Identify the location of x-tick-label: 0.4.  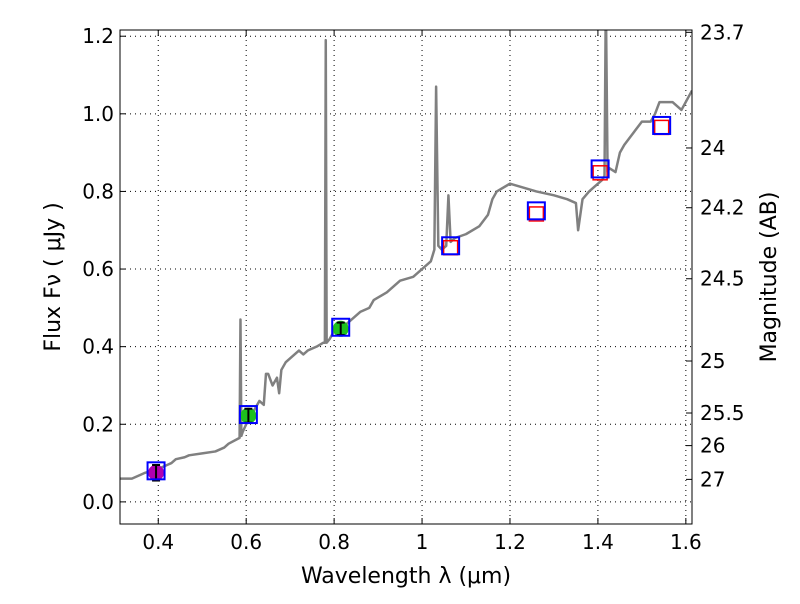
(158, 542).